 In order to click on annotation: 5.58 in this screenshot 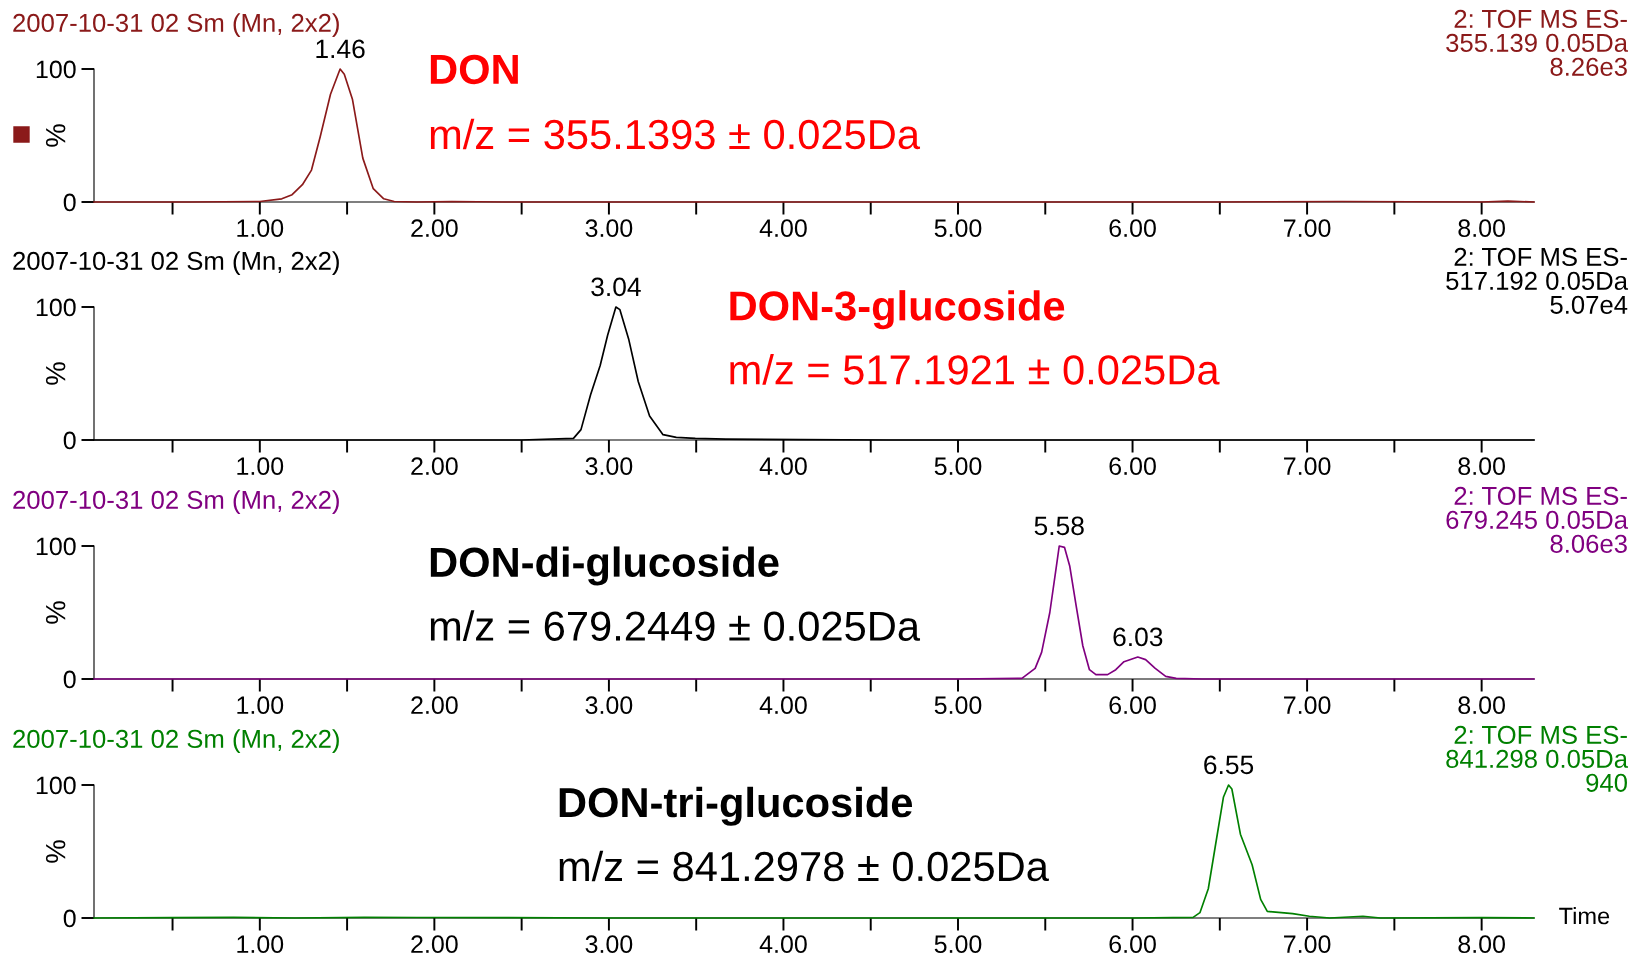, I will do `click(1059, 526)`.